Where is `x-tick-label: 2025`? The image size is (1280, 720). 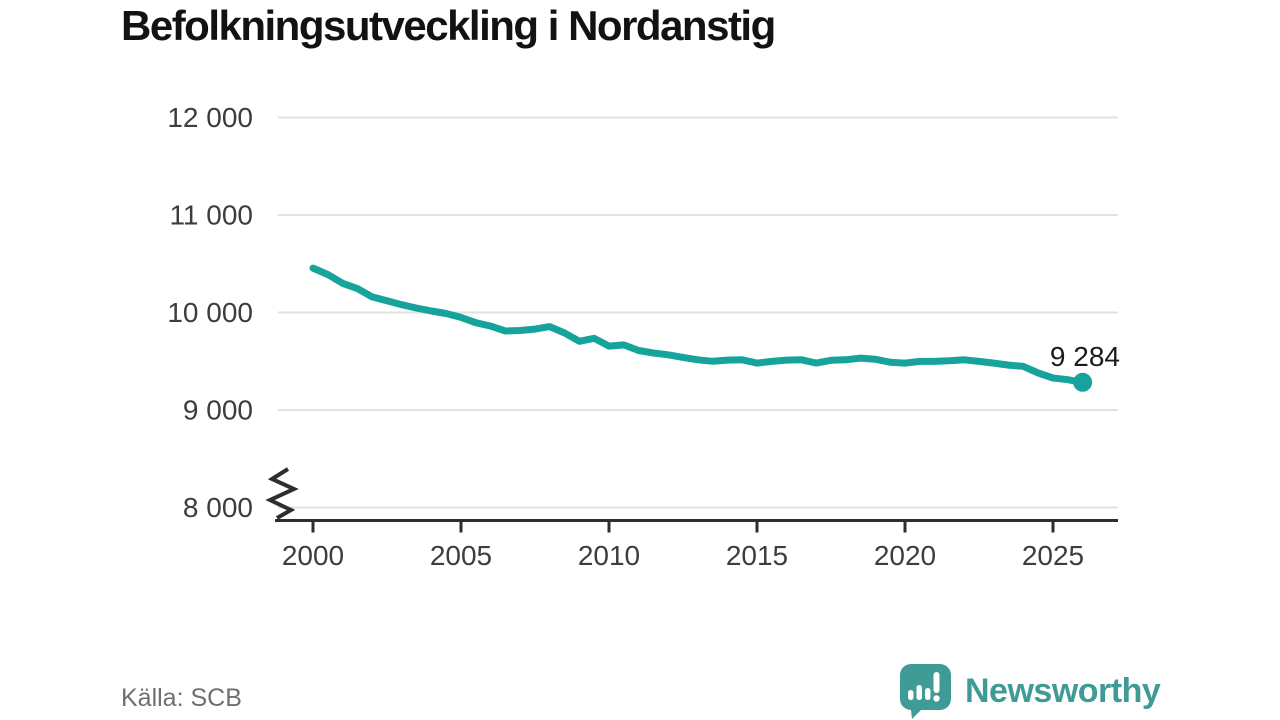
x-tick-label: 2025 is located at coordinates (1053, 555).